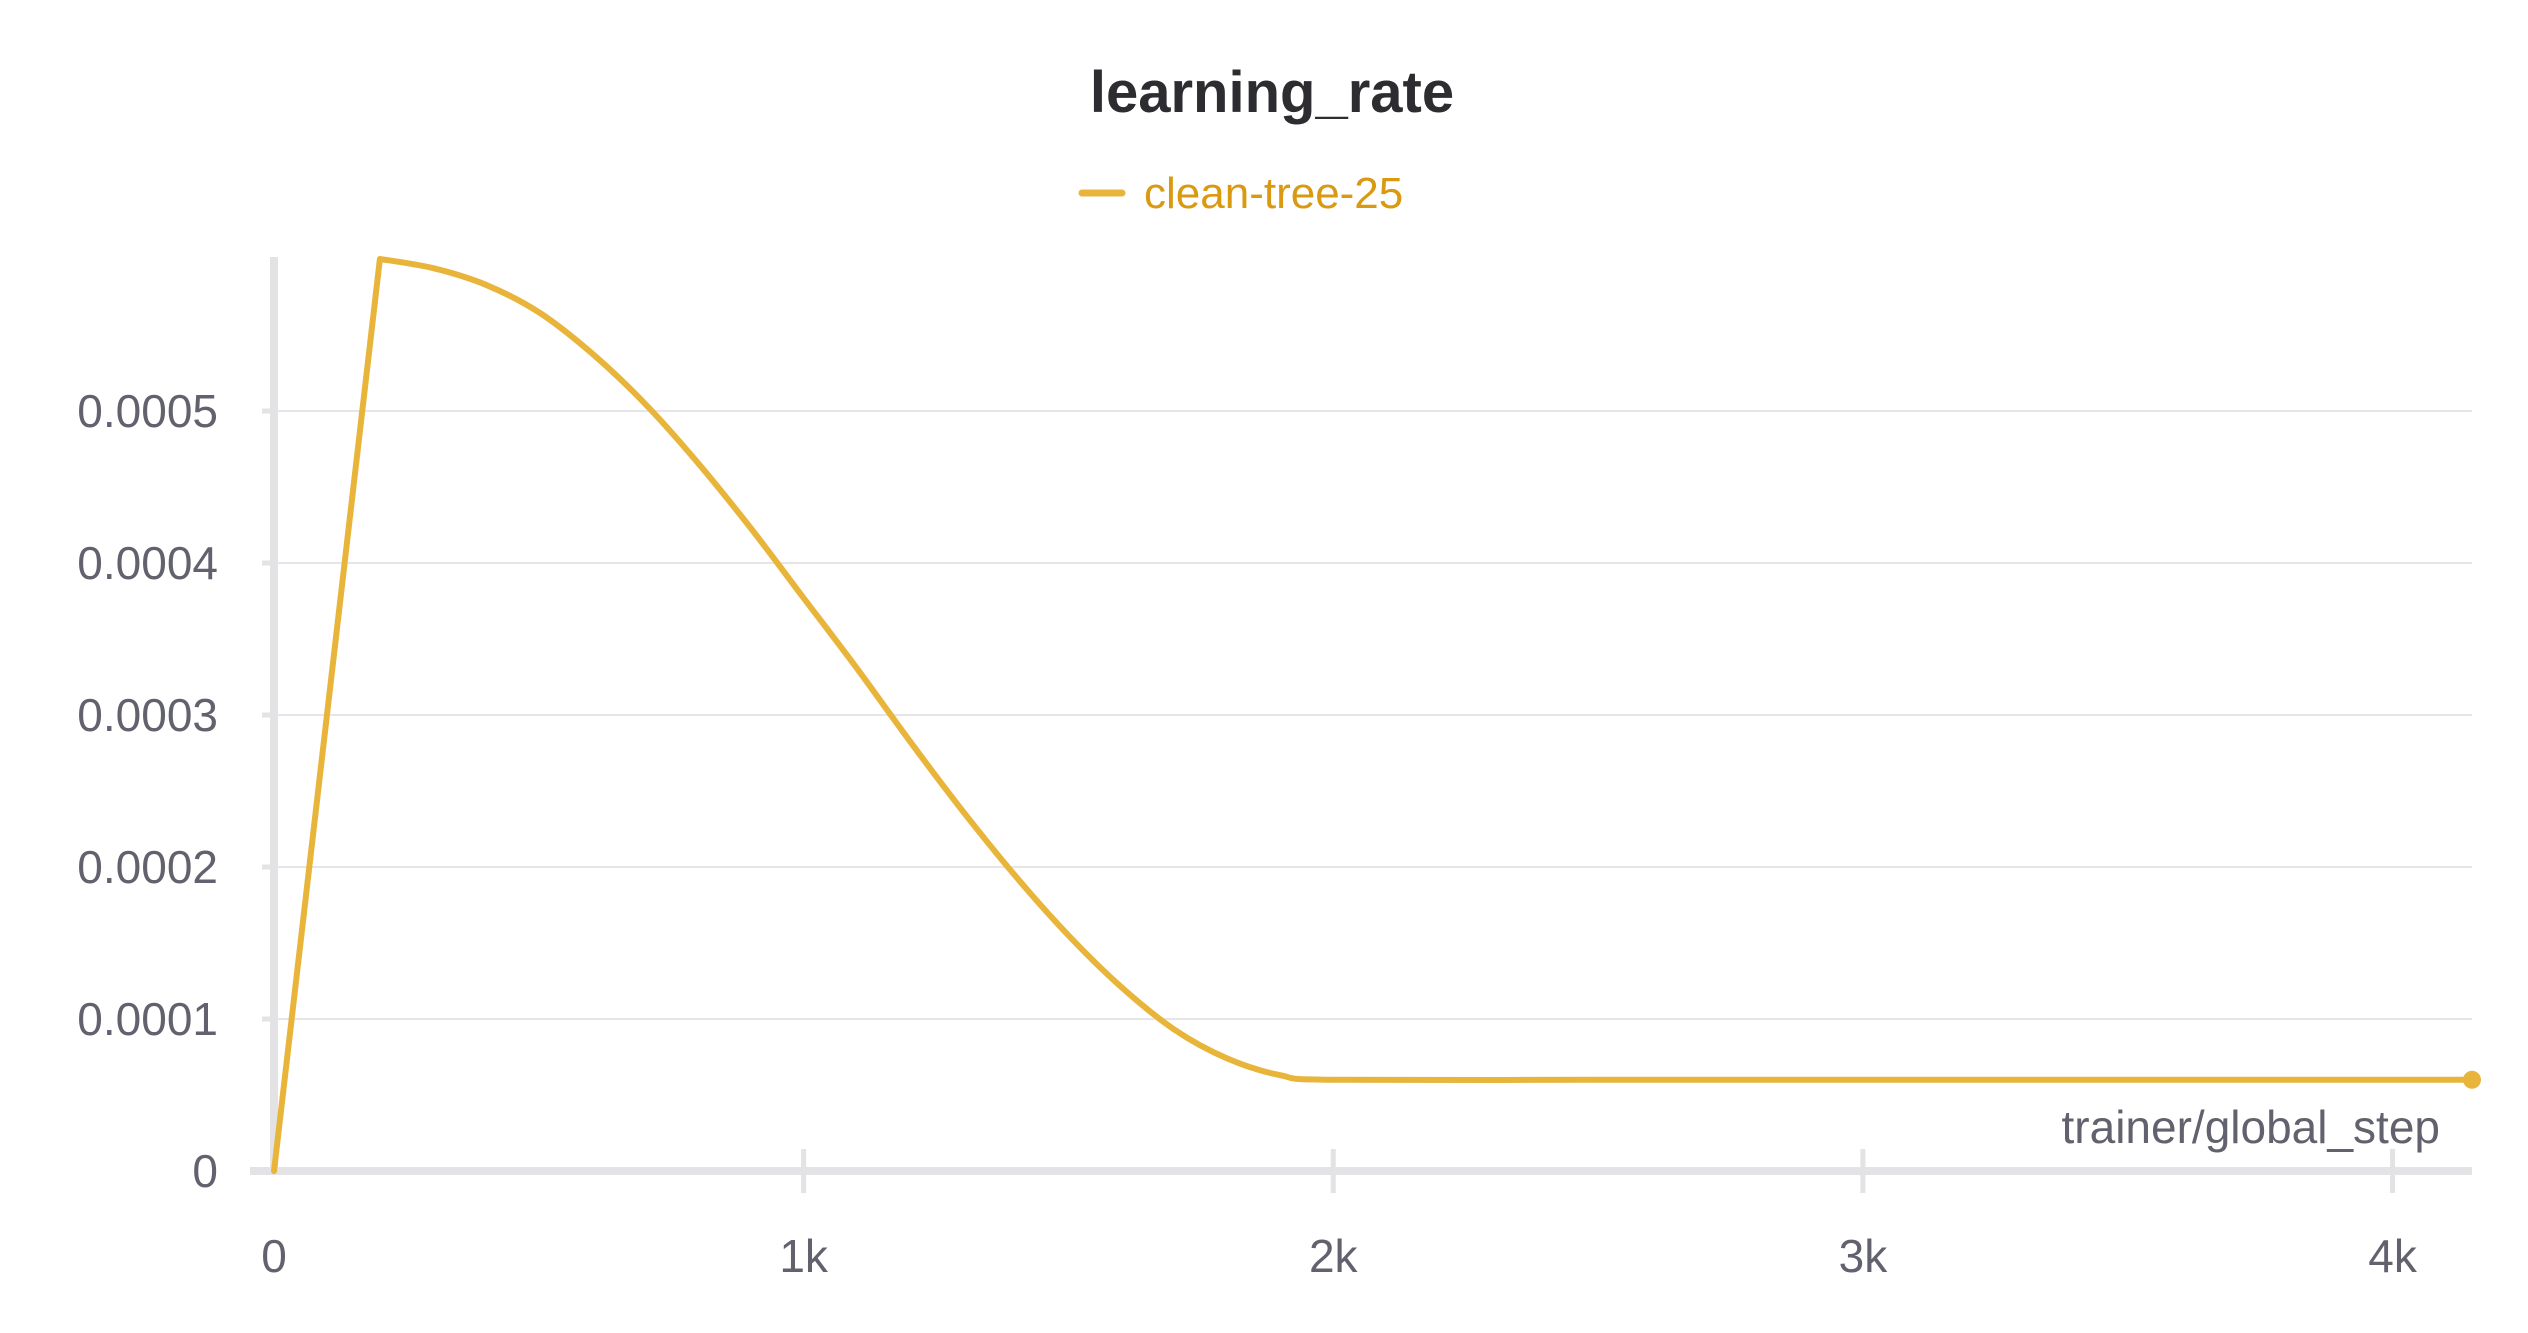  I want to click on y-tick-label: 0.0001, so click(147, 1019).